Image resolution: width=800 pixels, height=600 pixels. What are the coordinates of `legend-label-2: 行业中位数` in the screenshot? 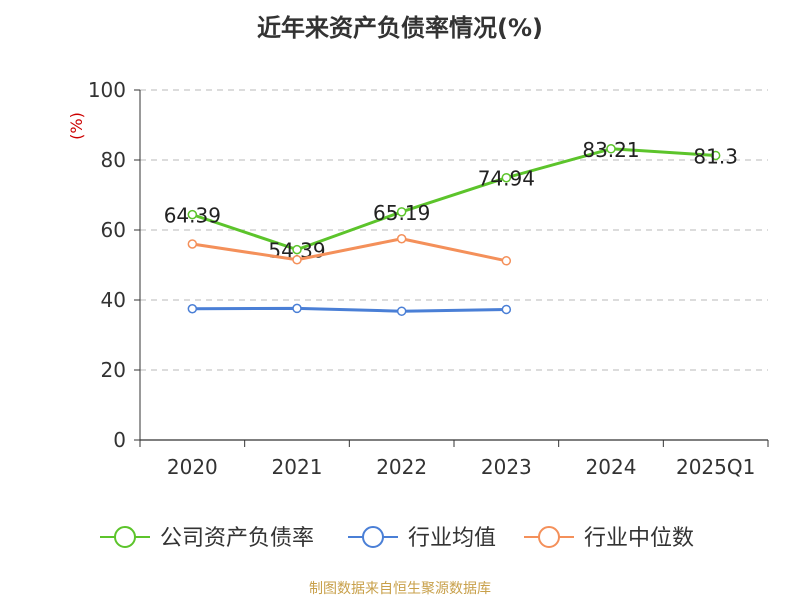 It's located at (639, 538).